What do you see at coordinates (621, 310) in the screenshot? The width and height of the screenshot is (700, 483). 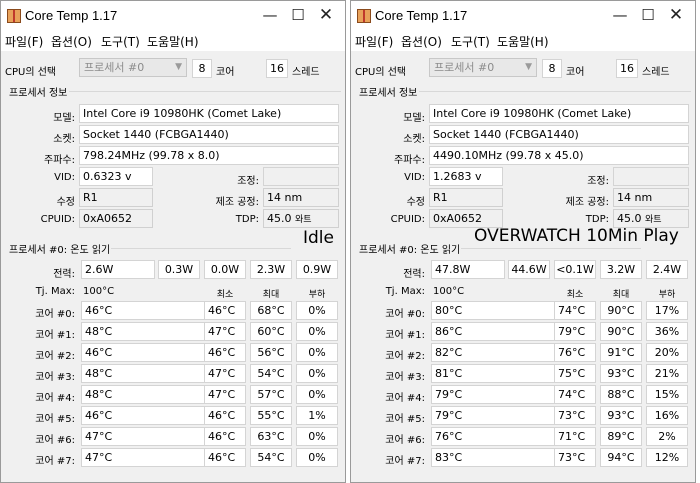 I see `core-max-temperature: 90°C` at bounding box center [621, 310].